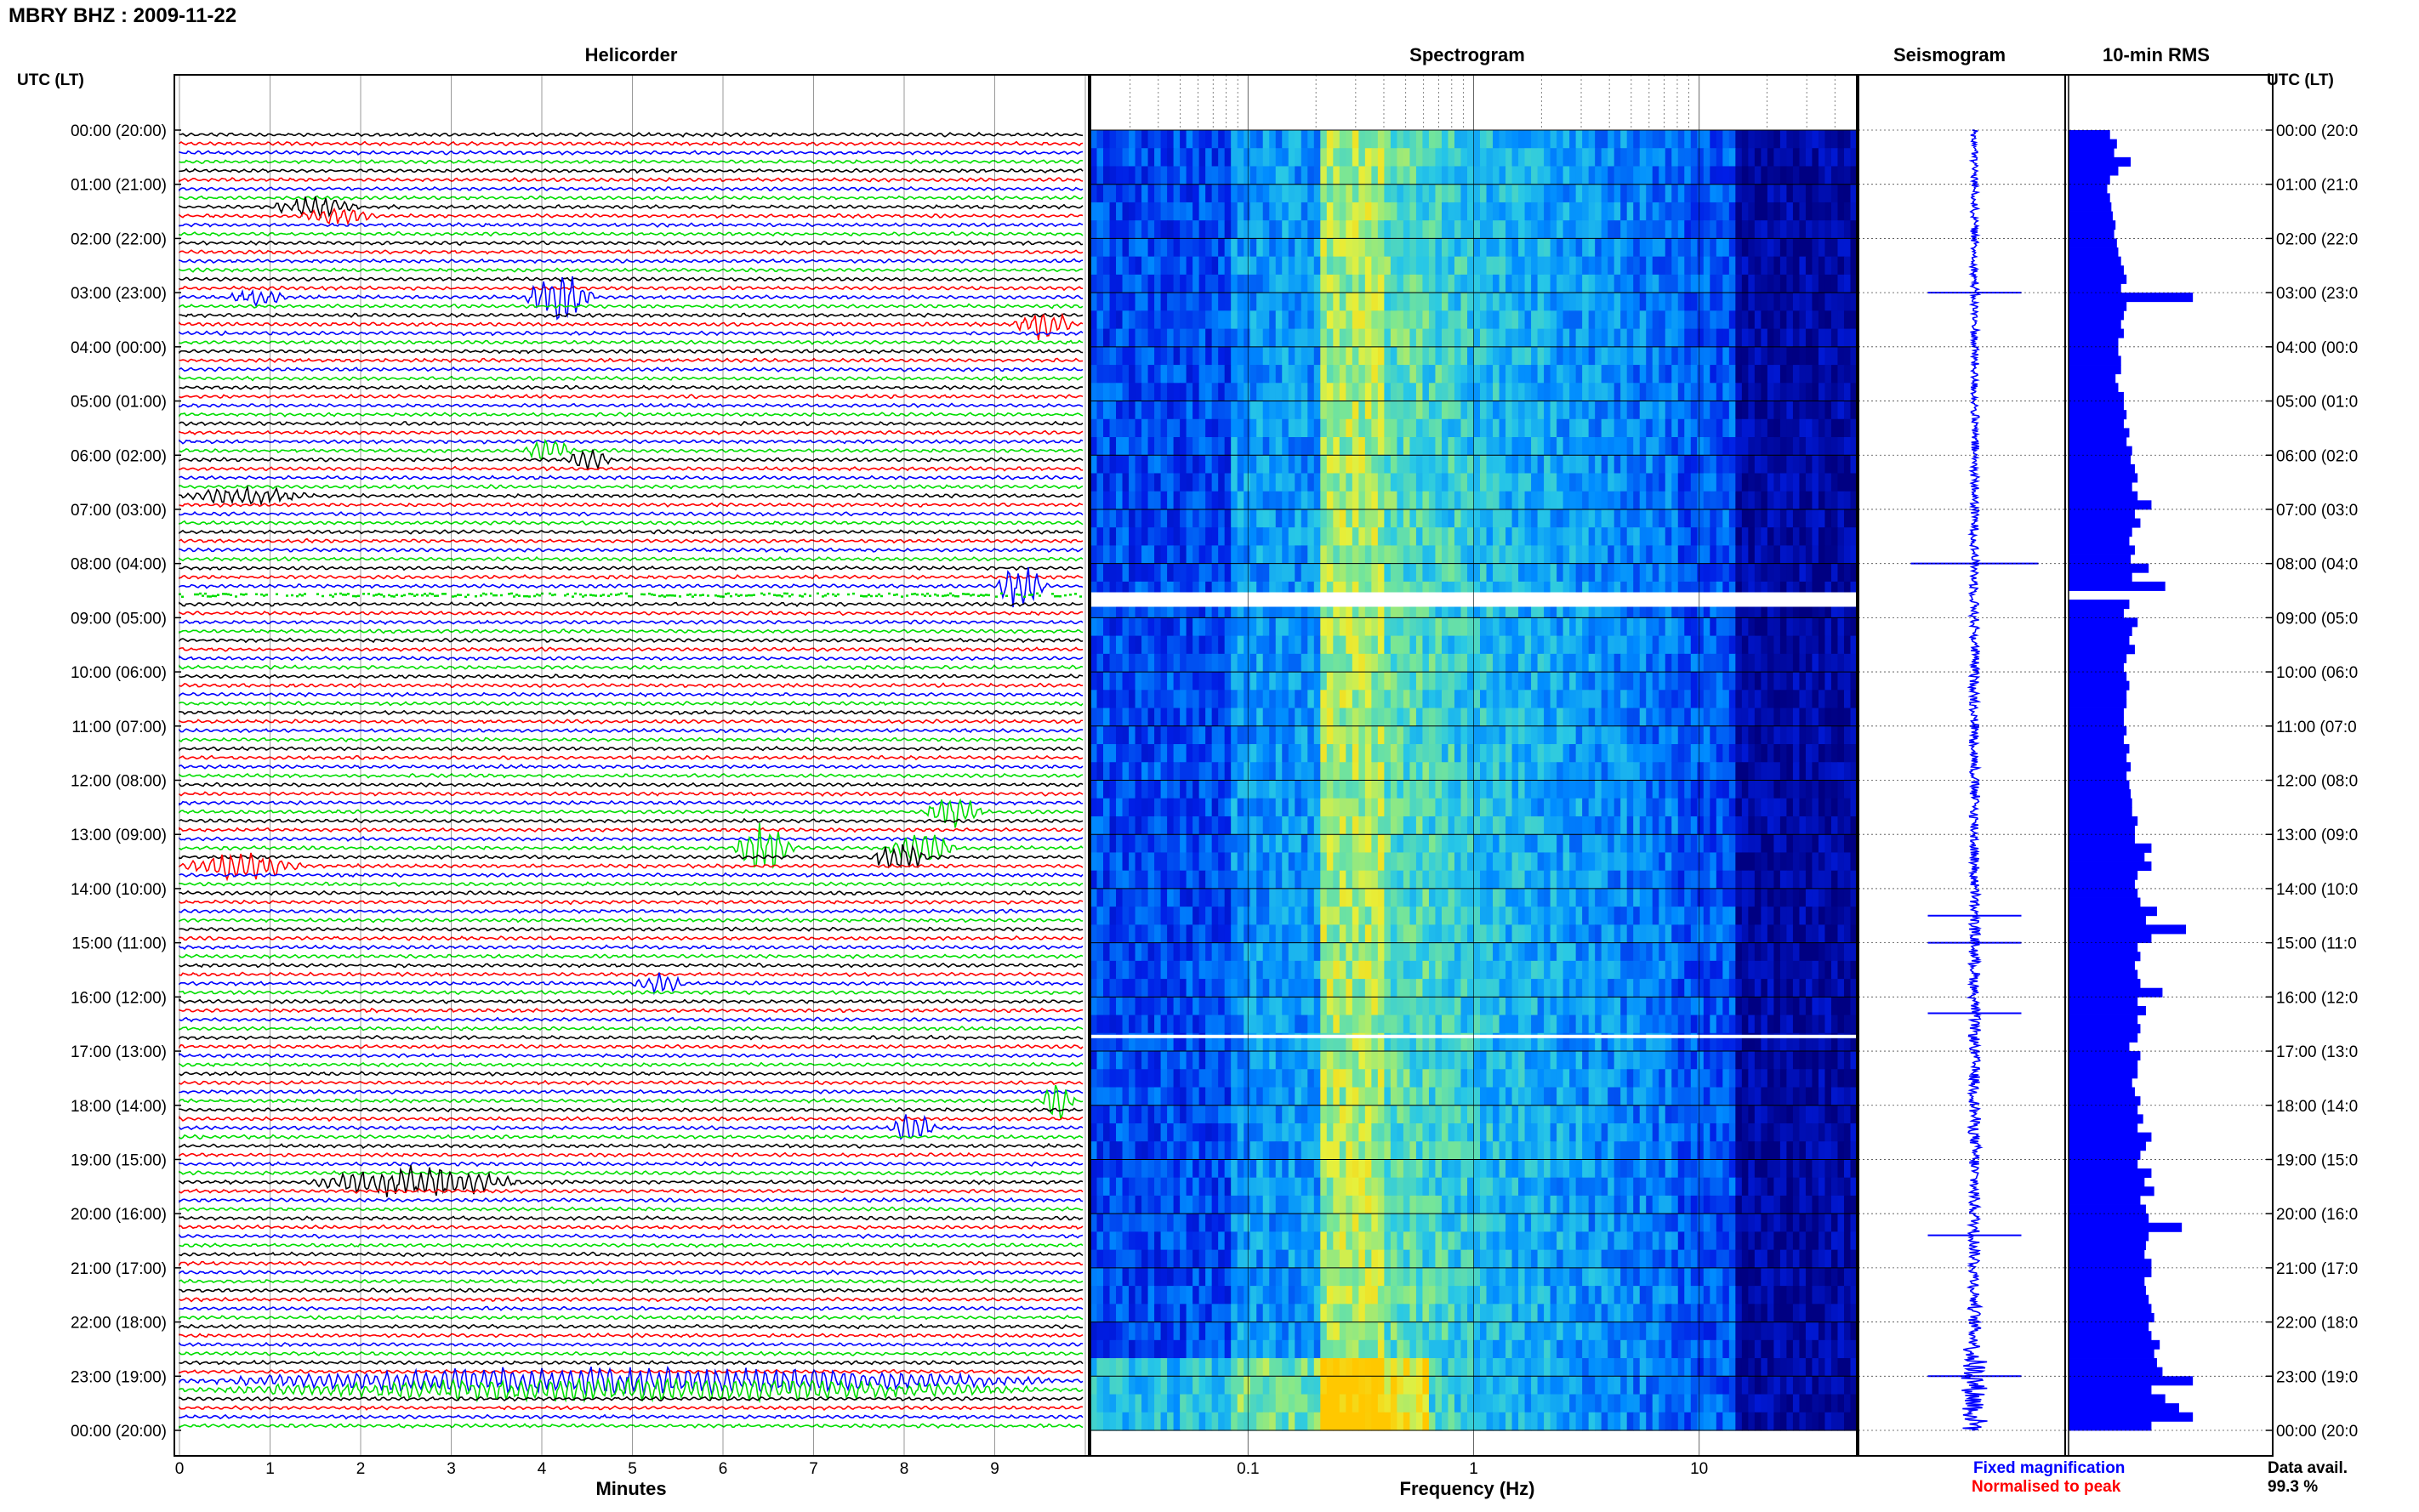  Describe the element at coordinates (119, 131) in the screenshot. I see `time-tick-left: 00:00 (20:00)` at that location.